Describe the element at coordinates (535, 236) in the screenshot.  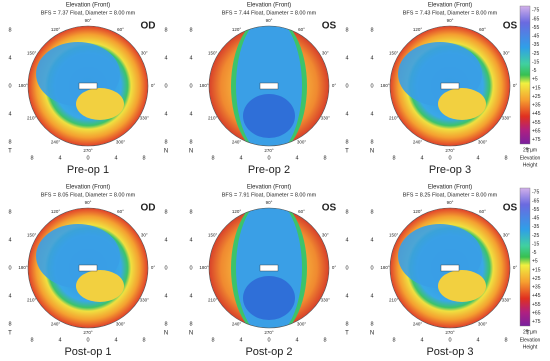
I see `legend-label: -25` at that location.